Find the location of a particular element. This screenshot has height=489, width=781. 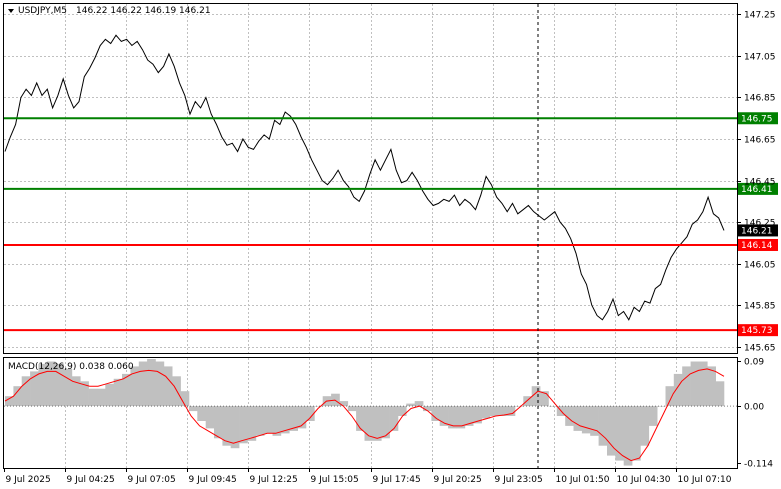

level-label: 145.73 is located at coordinates (757, 331).